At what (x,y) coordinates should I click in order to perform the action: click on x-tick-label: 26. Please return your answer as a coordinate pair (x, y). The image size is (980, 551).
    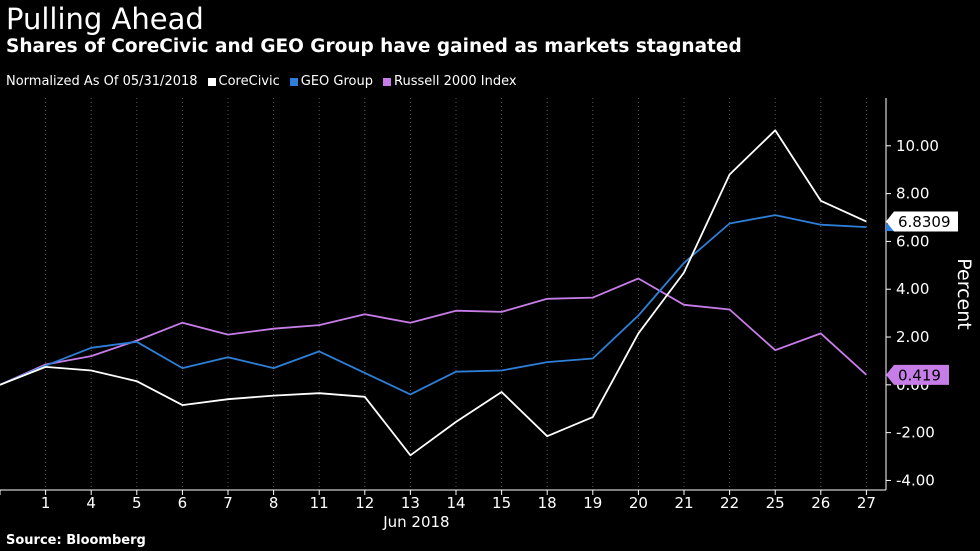
    Looking at the image, I should click on (820, 503).